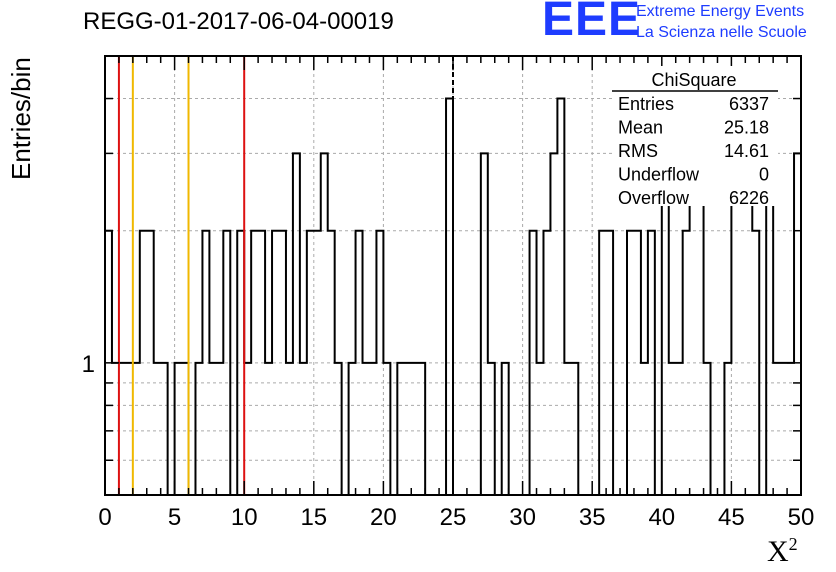 This screenshot has width=836, height=572. What do you see at coordinates (720, 11) in the screenshot?
I see `logo-line-1: Extreme Energy Events` at bounding box center [720, 11].